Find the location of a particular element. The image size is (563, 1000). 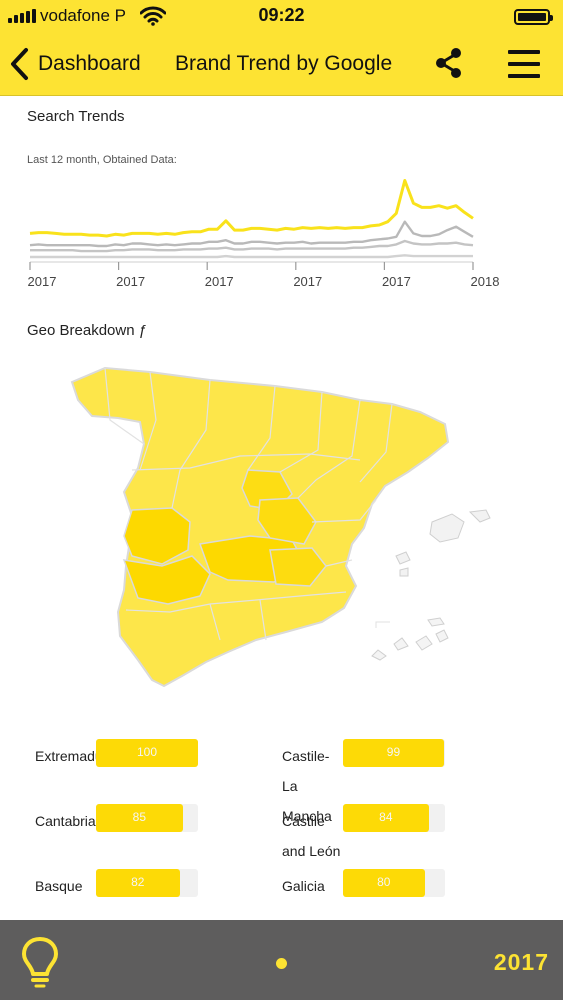

region-name: Galicia is located at coordinates (303, 886).